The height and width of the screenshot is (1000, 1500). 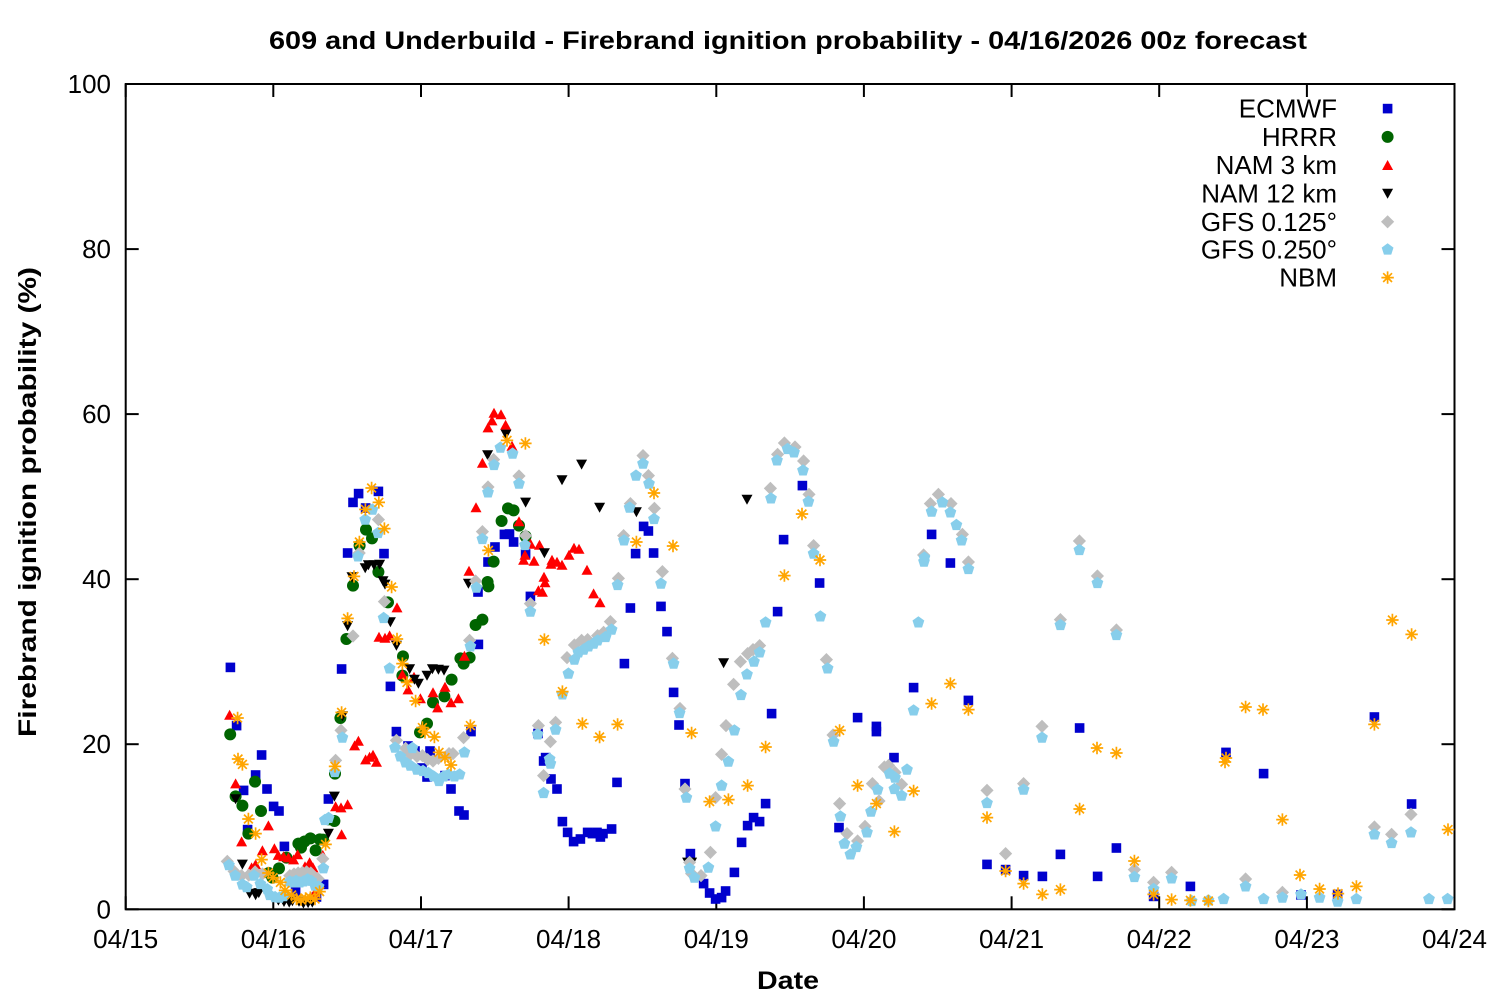 What do you see at coordinates (104, 909) in the screenshot?
I see `svg-text: 0` at bounding box center [104, 909].